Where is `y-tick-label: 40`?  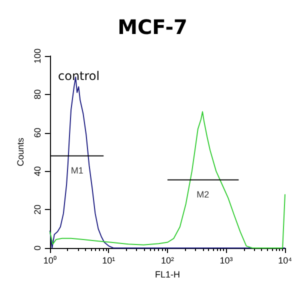 y-tick-label: 40 is located at coordinates (37, 171).